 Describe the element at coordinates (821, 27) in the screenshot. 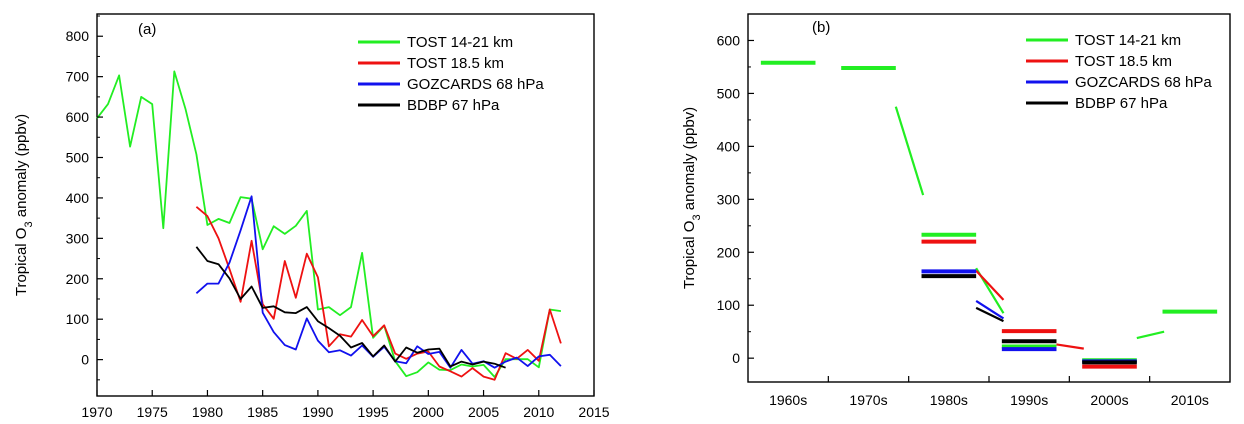

I see `panel-b-label: (b)` at that location.